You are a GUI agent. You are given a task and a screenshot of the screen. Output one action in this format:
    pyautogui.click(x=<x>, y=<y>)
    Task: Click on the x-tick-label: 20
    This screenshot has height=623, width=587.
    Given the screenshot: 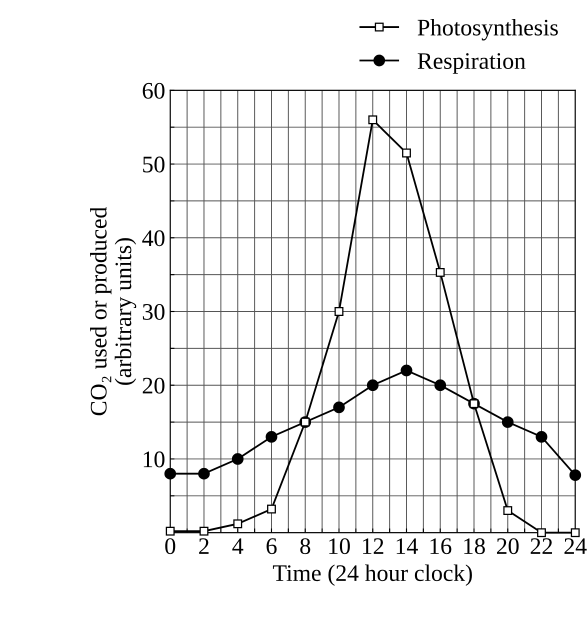 What is the action you would take?
    pyautogui.click(x=507, y=546)
    